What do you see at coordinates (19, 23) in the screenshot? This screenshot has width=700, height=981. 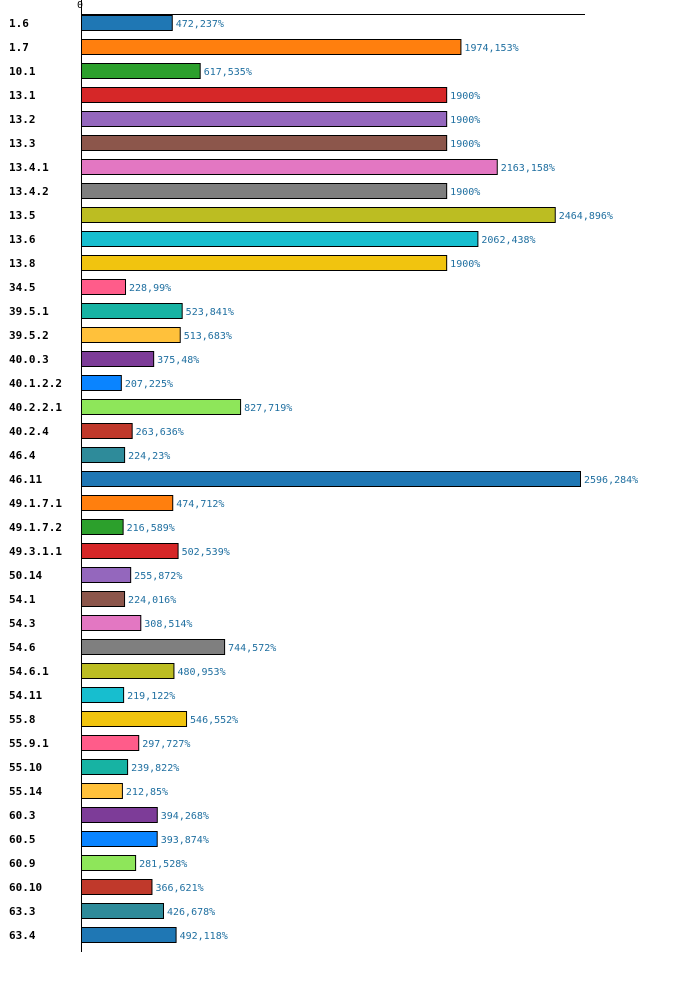 I see `category-label: 1.6` at bounding box center [19, 23].